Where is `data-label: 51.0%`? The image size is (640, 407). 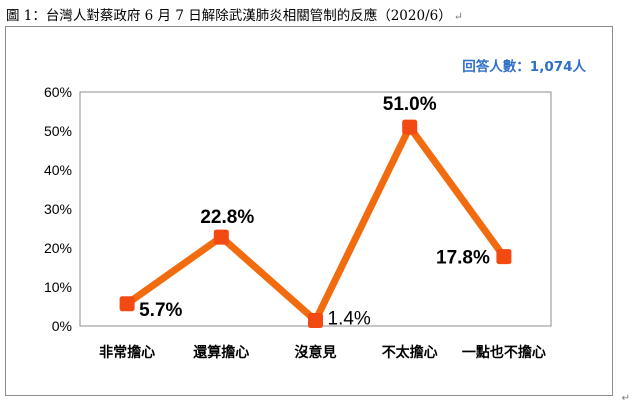
data-label: 51.0% is located at coordinates (410, 104).